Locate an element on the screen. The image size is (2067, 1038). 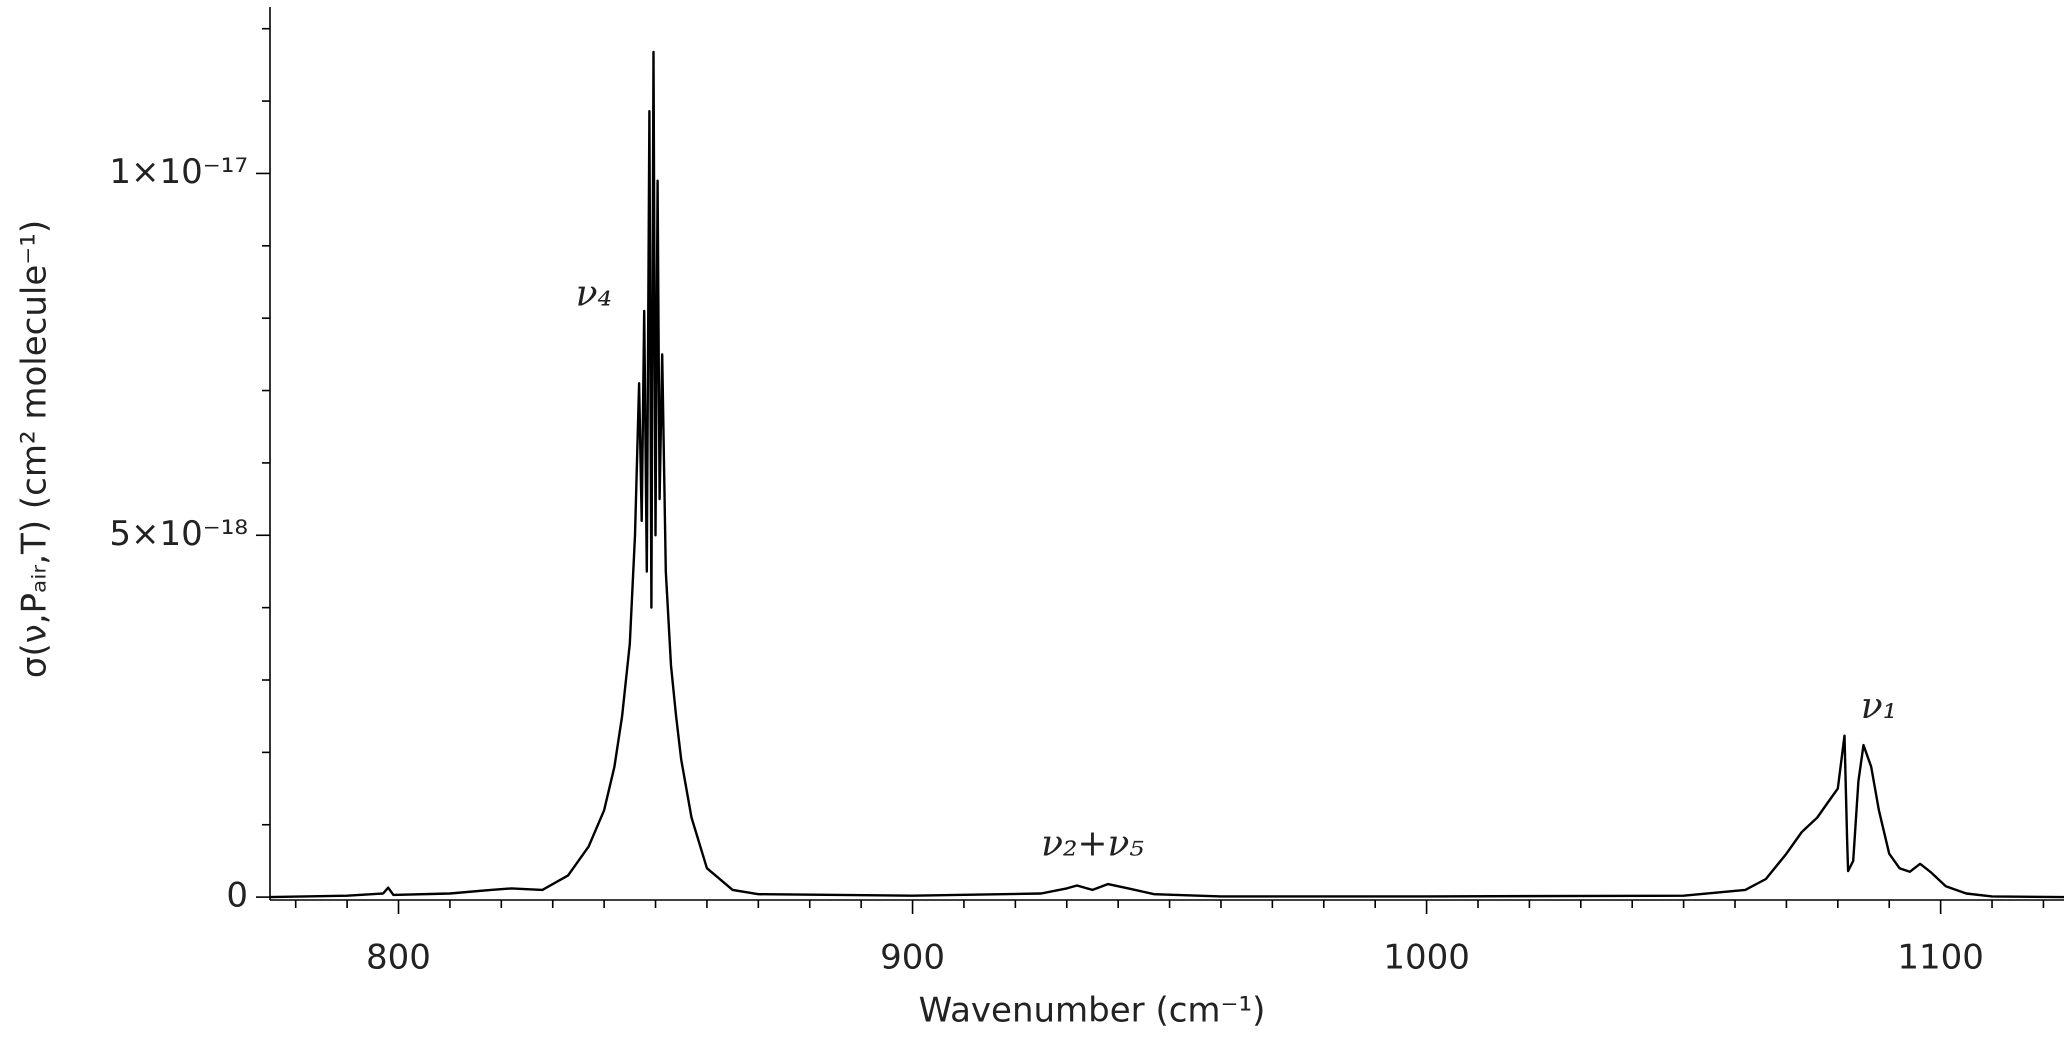
x-tick-label: 1000 is located at coordinates (1426, 958).